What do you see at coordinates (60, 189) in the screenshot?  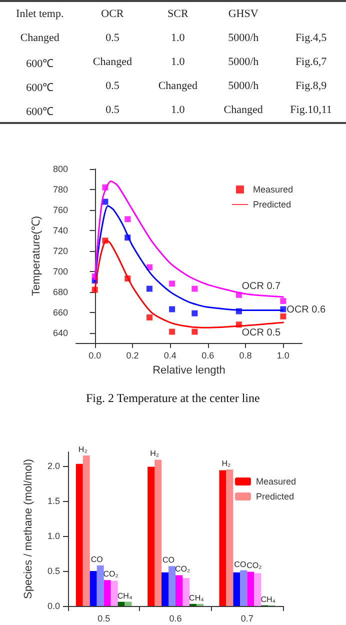 I see `y-tick-label: 780` at bounding box center [60, 189].